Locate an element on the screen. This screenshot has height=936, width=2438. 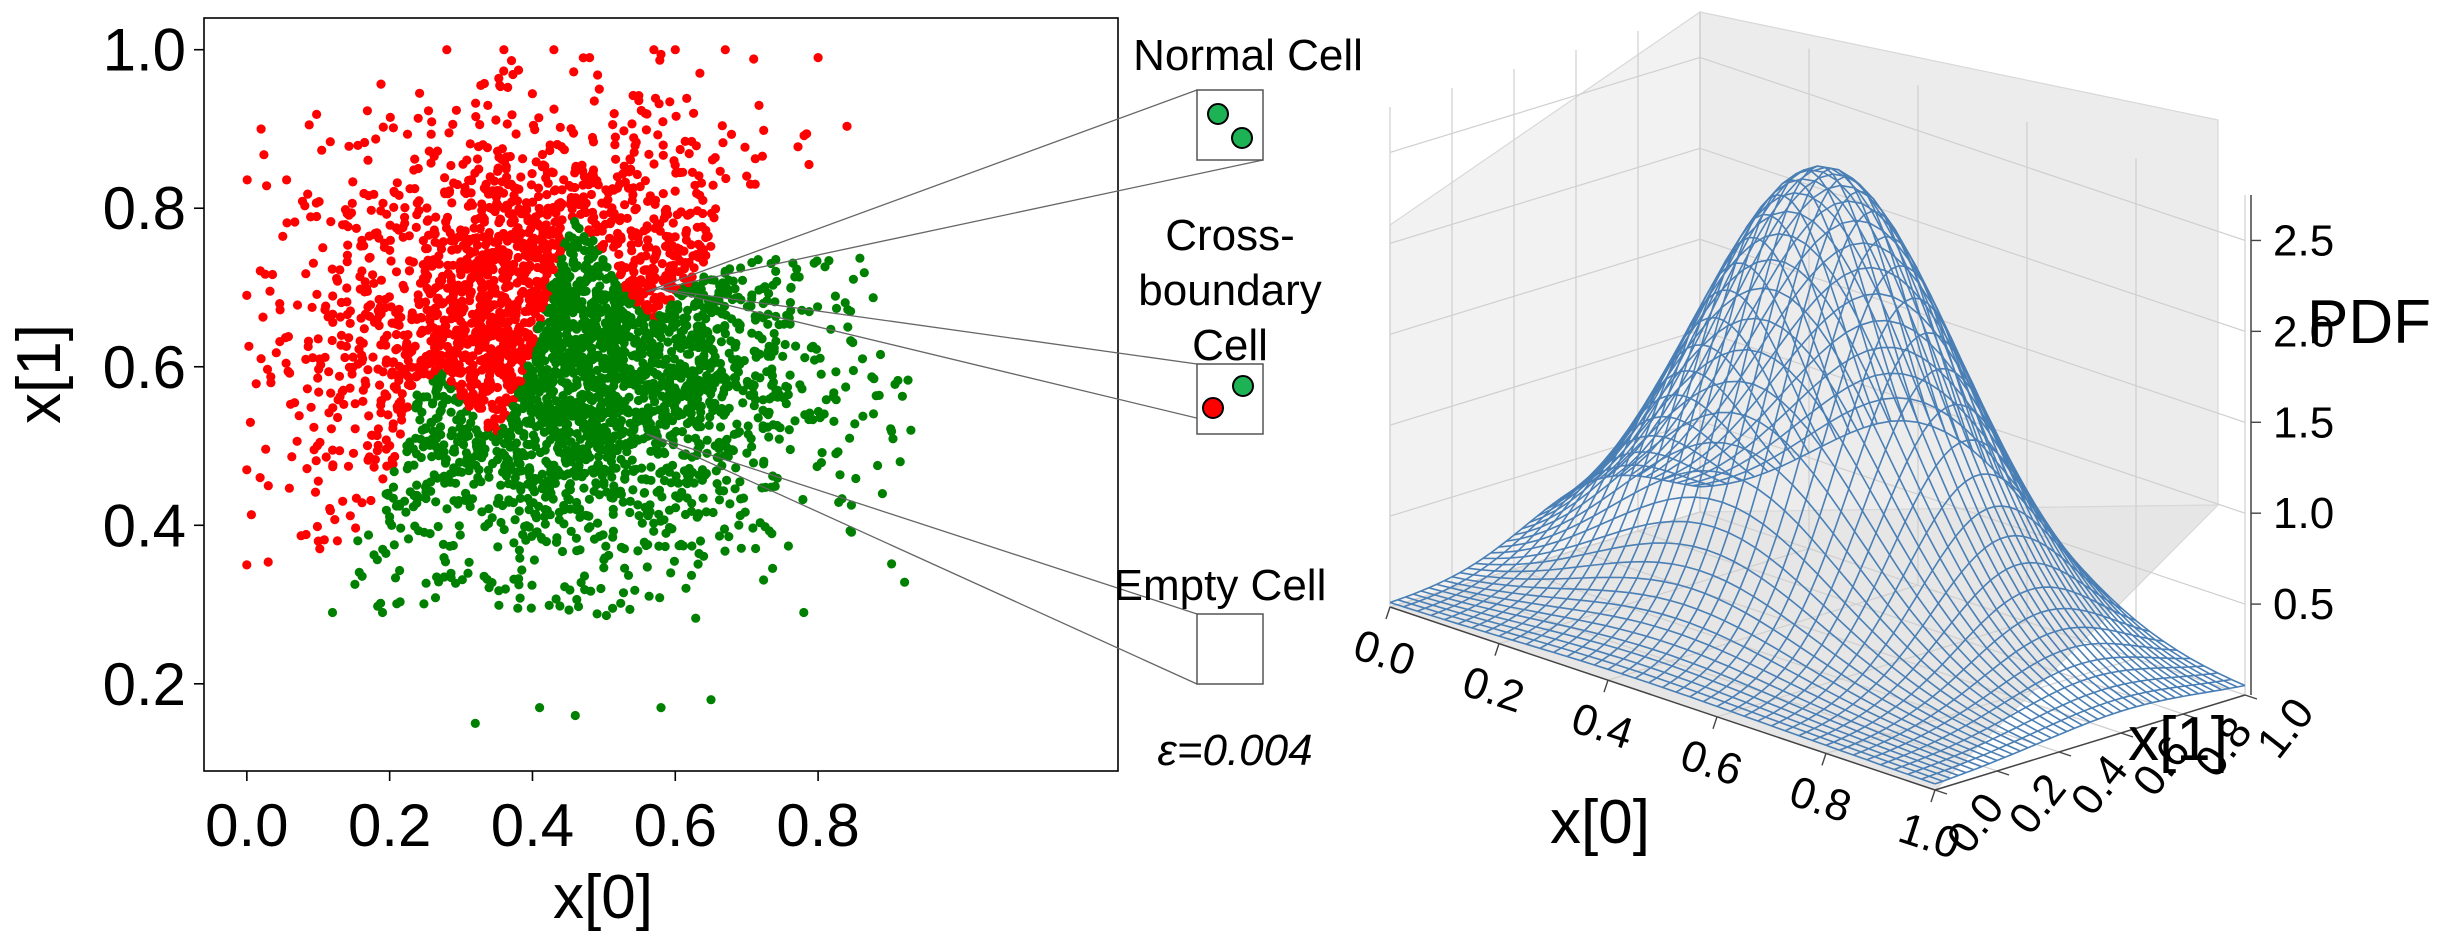
surface-wire-x0 is located at coordinates (1863, 438).